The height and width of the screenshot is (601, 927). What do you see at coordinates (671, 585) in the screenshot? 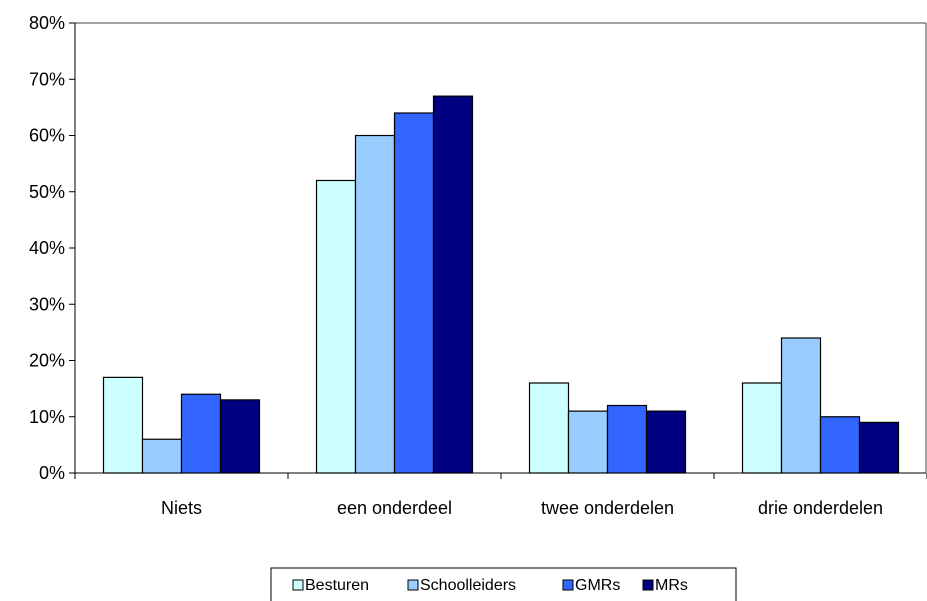
I see `legend-label-mrs: MRs` at bounding box center [671, 585].